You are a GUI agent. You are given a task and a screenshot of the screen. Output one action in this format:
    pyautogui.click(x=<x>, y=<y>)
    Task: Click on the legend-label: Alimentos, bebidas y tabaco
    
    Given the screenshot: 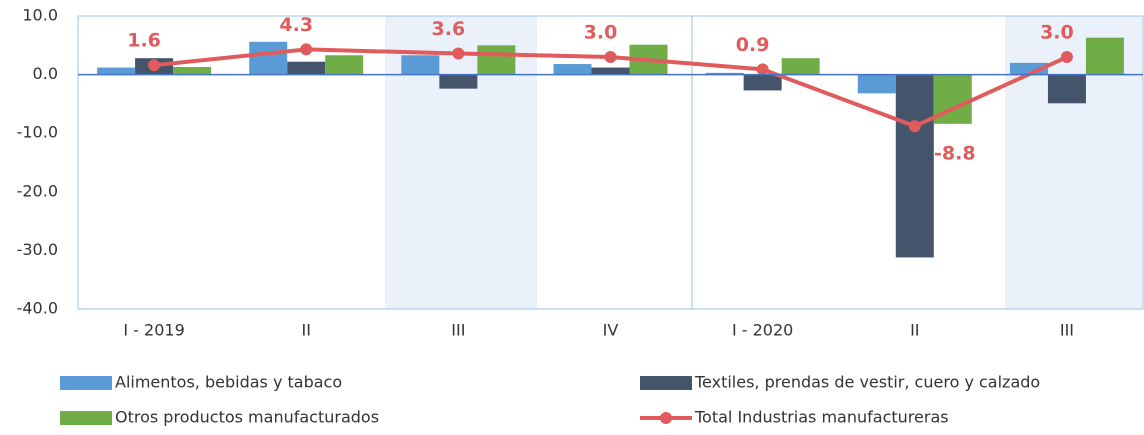 What is the action you would take?
    pyautogui.click(x=228, y=382)
    